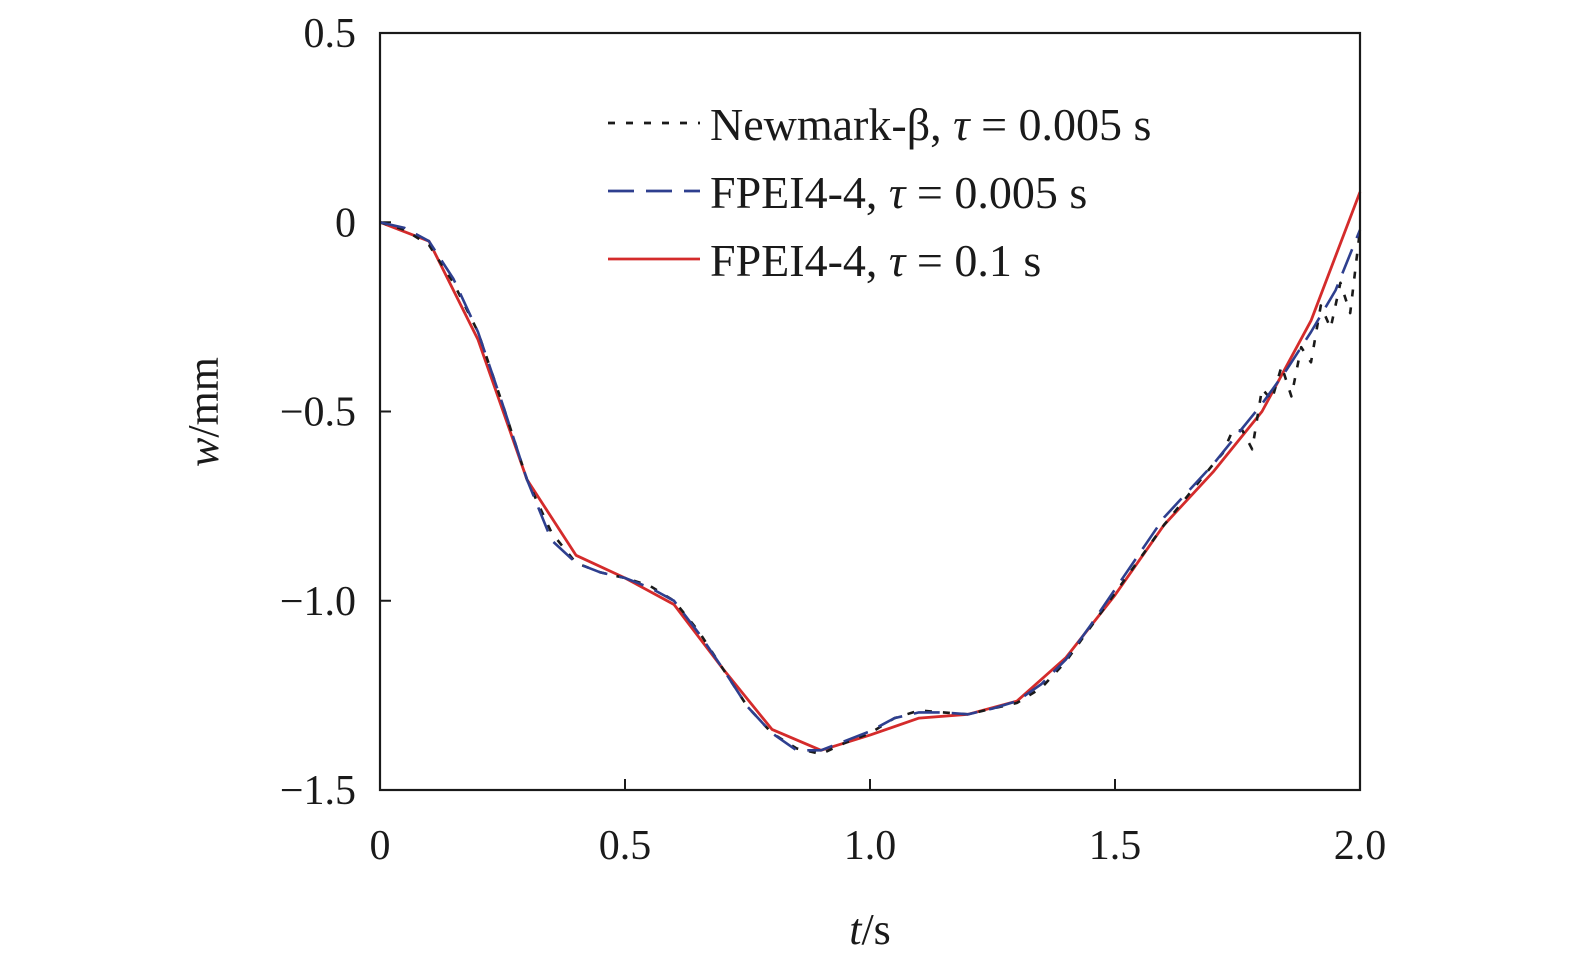  I want to click on y-tick-label: −1.0, so click(318, 602).